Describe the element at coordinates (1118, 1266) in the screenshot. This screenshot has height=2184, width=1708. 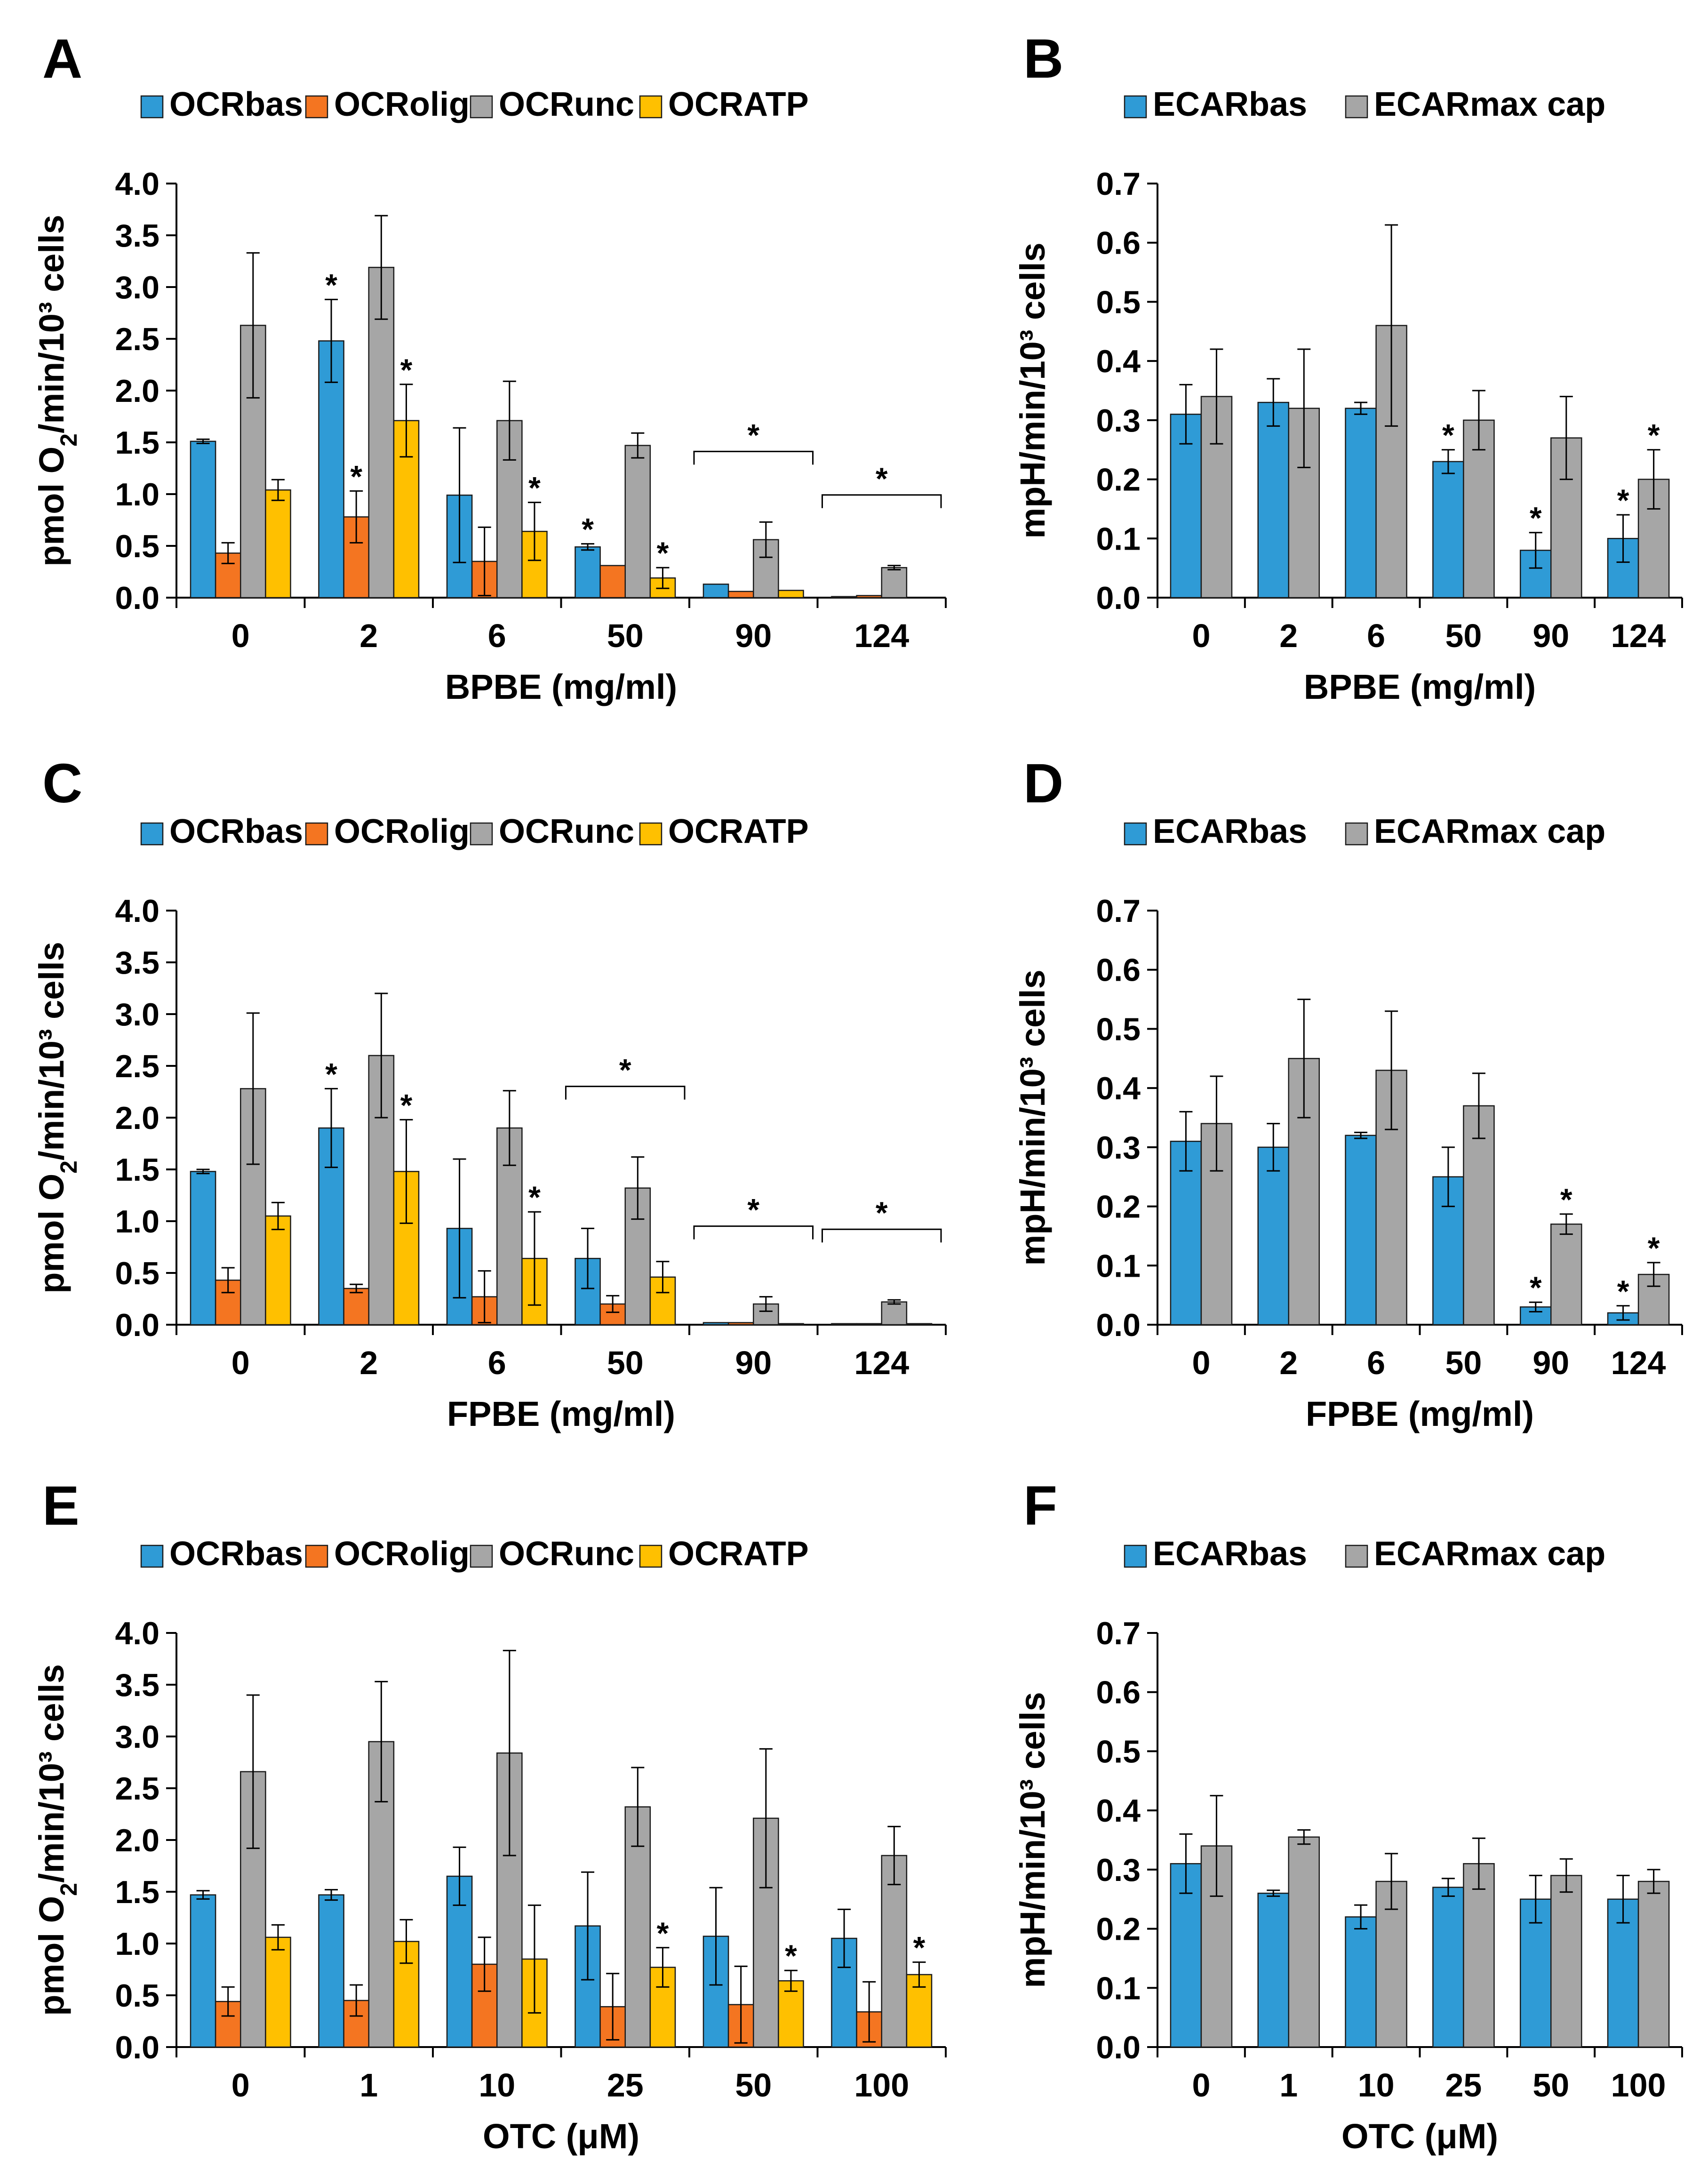
I see `y-tick-label: 0.1` at that location.